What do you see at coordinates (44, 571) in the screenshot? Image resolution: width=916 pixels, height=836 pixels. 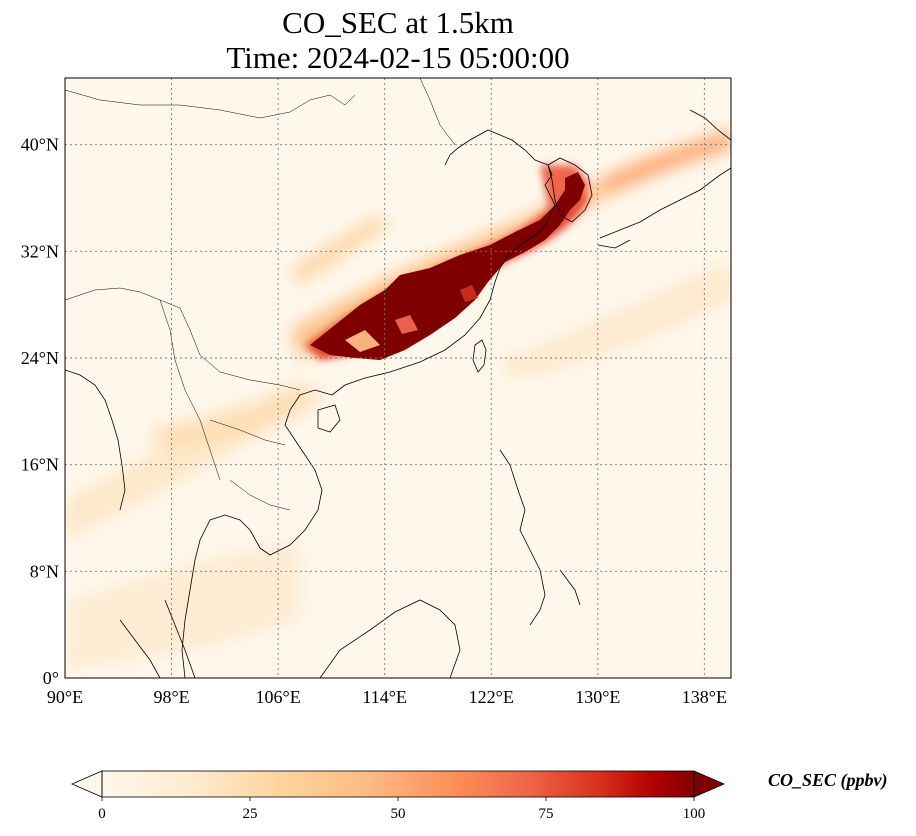 I see `latitude-tick-label: 8°N` at bounding box center [44, 571].